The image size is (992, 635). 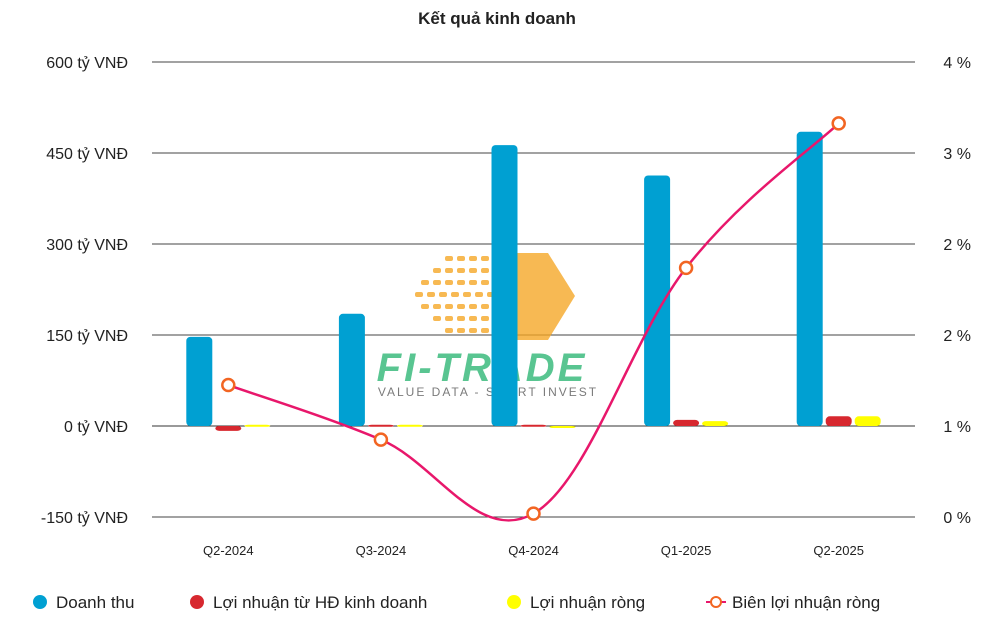 I want to click on legend-label: Biên lợi nhuận ròng, so click(x=806, y=602).